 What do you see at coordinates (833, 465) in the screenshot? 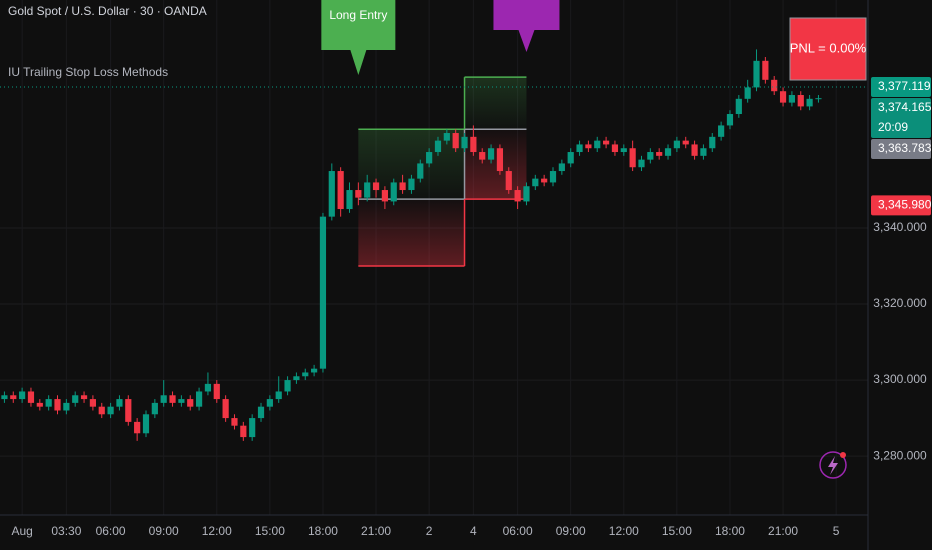
I see `lightning-icon` at bounding box center [833, 465].